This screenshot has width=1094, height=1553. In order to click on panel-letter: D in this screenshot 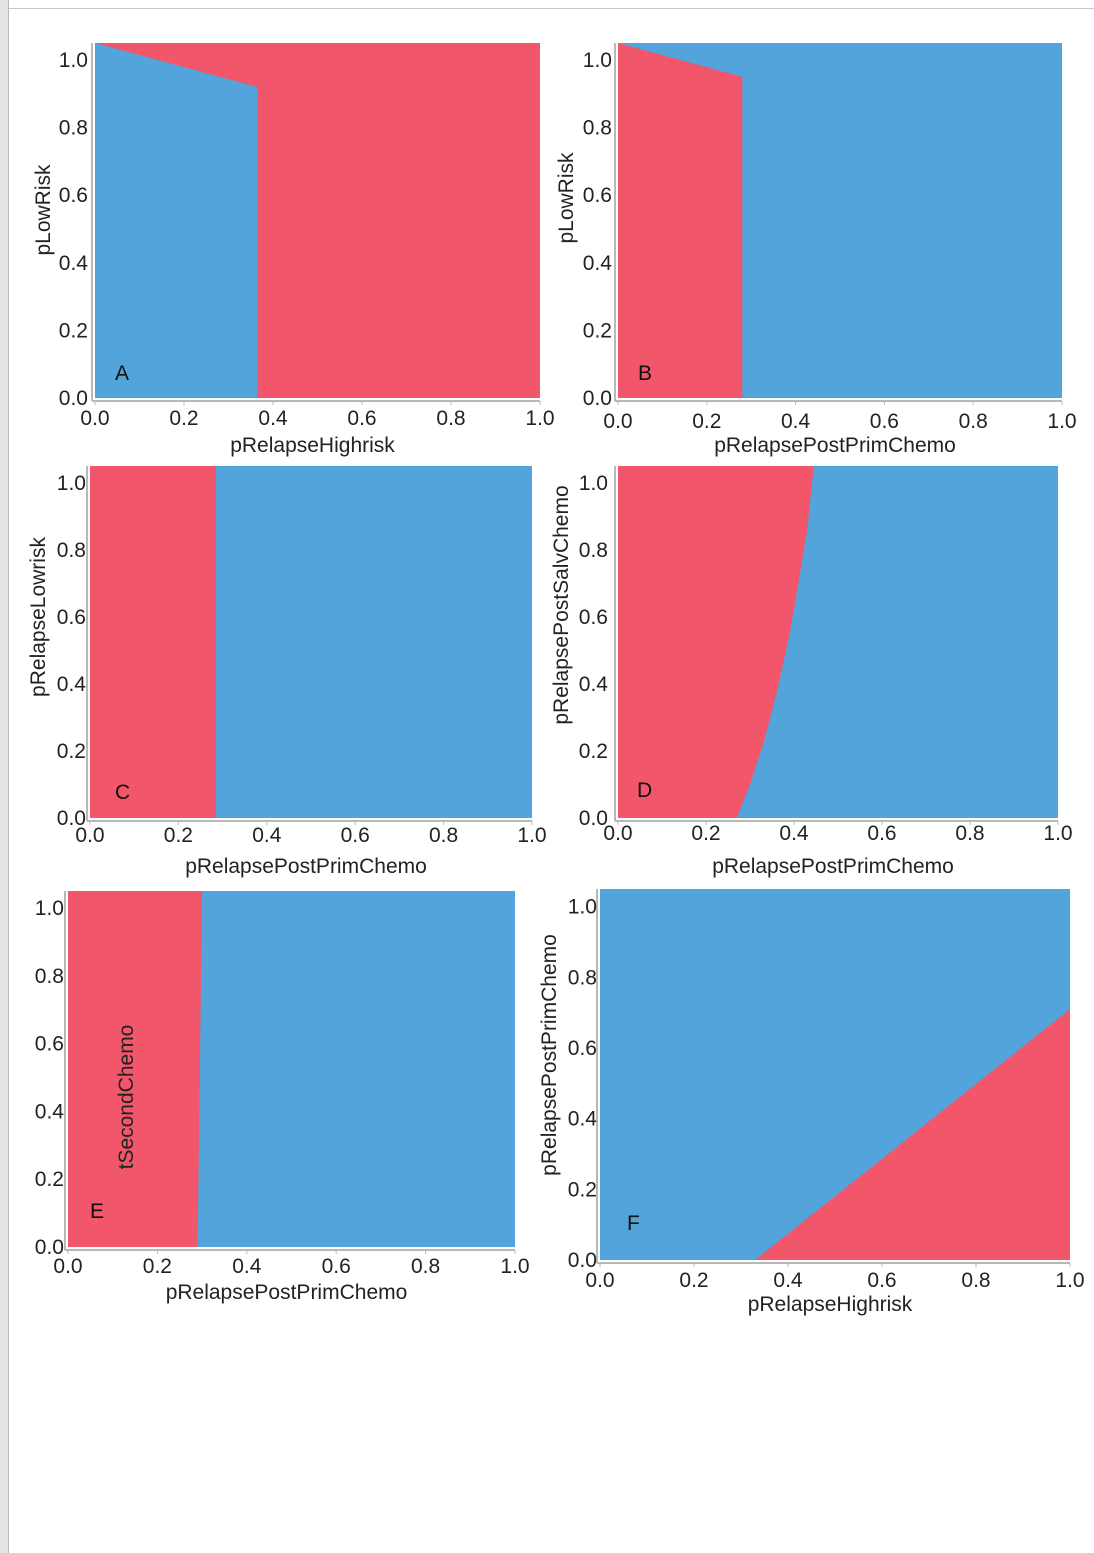, I will do `click(644, 790)`.